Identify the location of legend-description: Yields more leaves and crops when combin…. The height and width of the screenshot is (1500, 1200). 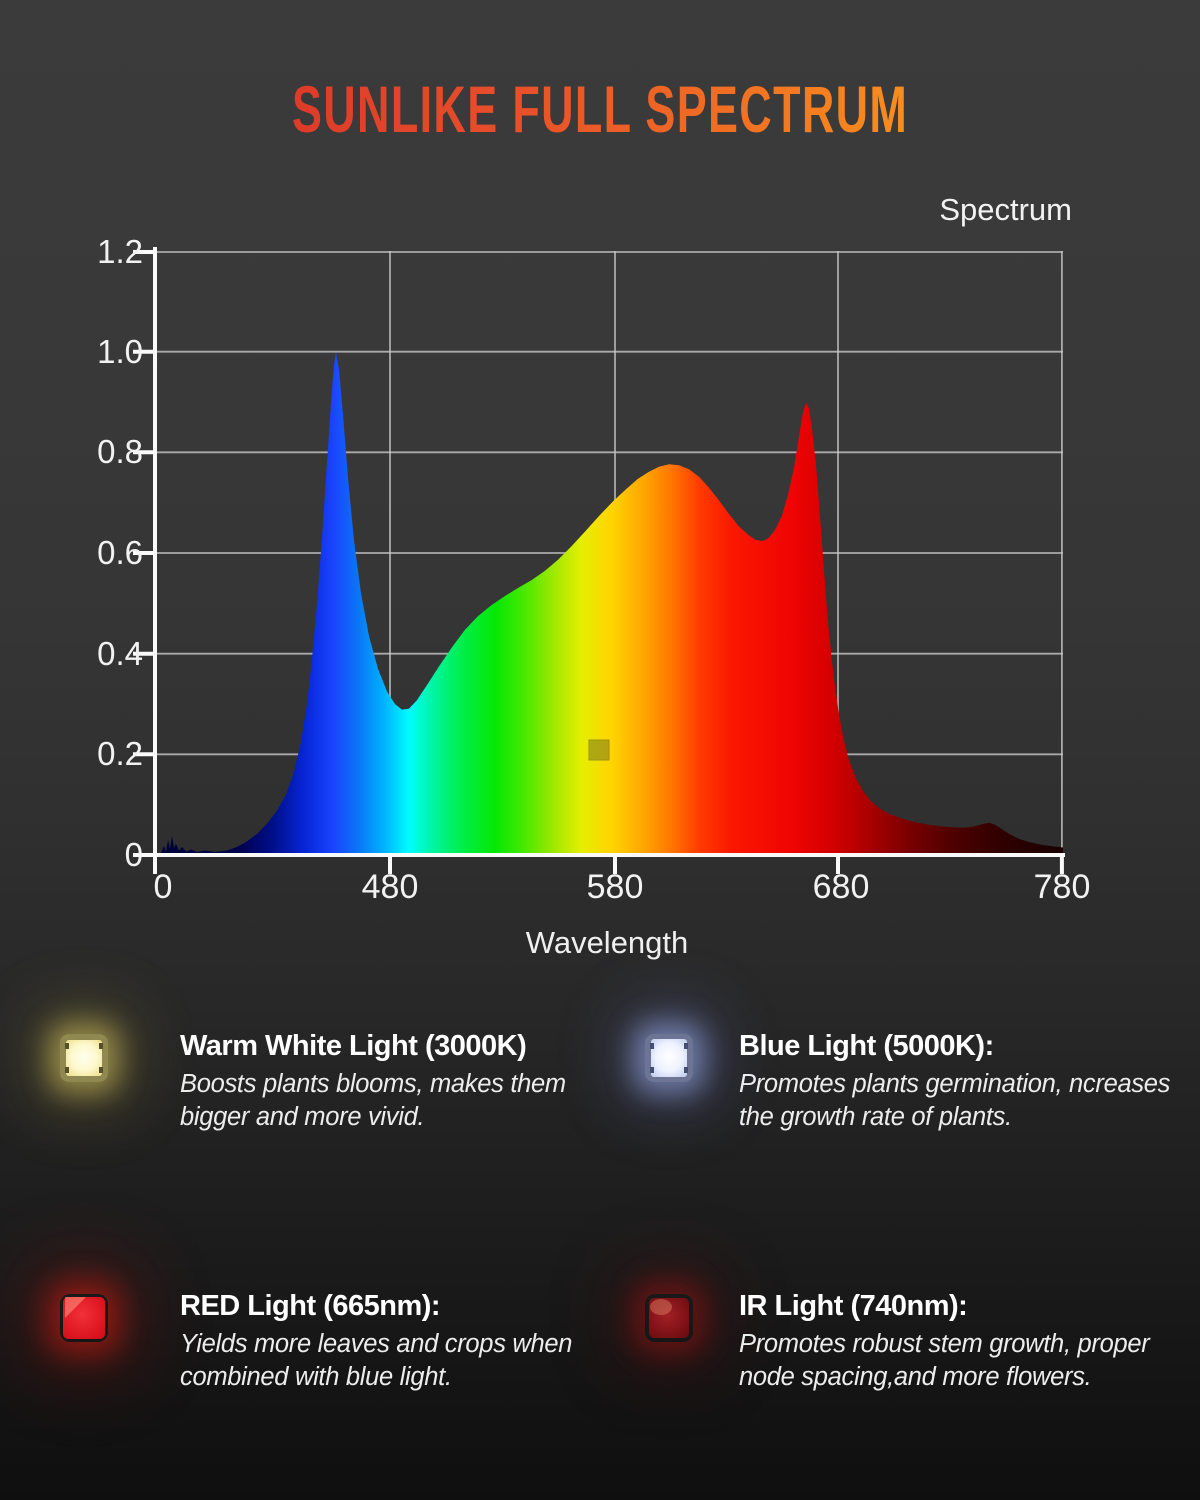
(376, 1361).